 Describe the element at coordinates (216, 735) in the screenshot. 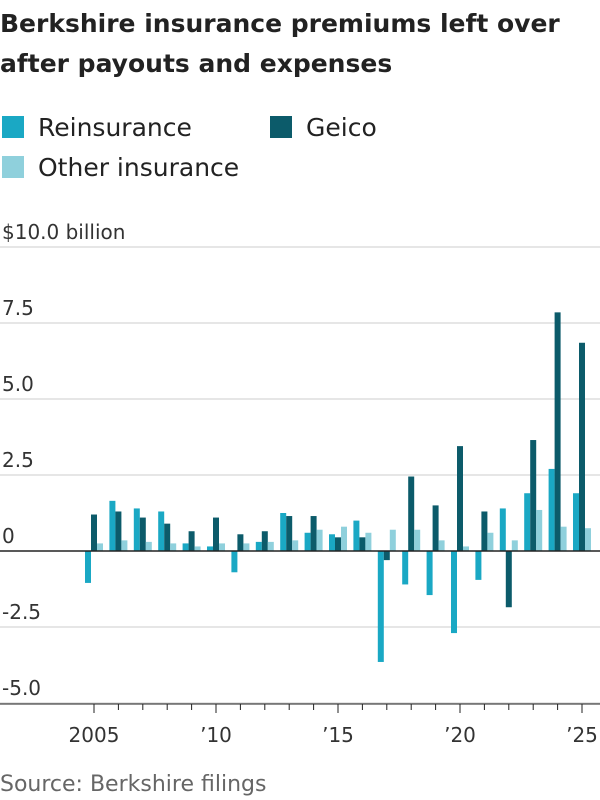

I see `x-tick-label: ’10` at that location.